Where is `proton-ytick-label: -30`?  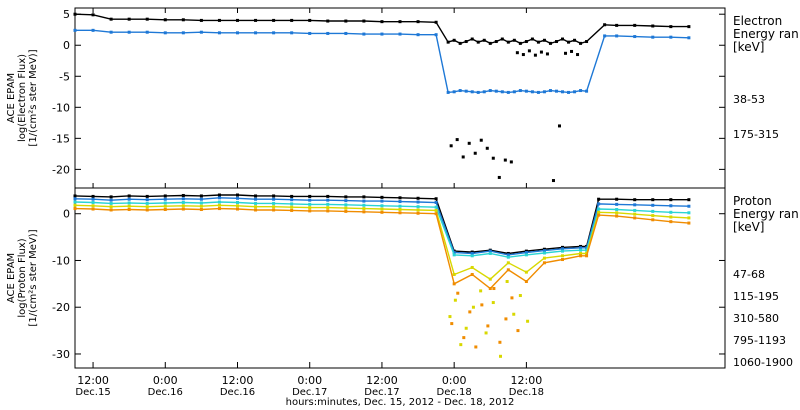
proton-ytick-label: -30 is located at coordinates (61, 354).